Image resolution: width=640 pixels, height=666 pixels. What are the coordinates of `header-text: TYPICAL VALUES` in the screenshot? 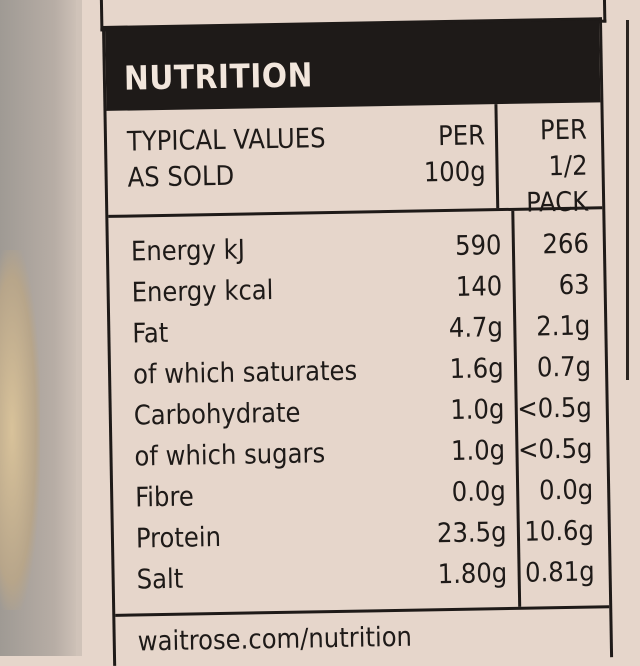 It's located at (226, 140).